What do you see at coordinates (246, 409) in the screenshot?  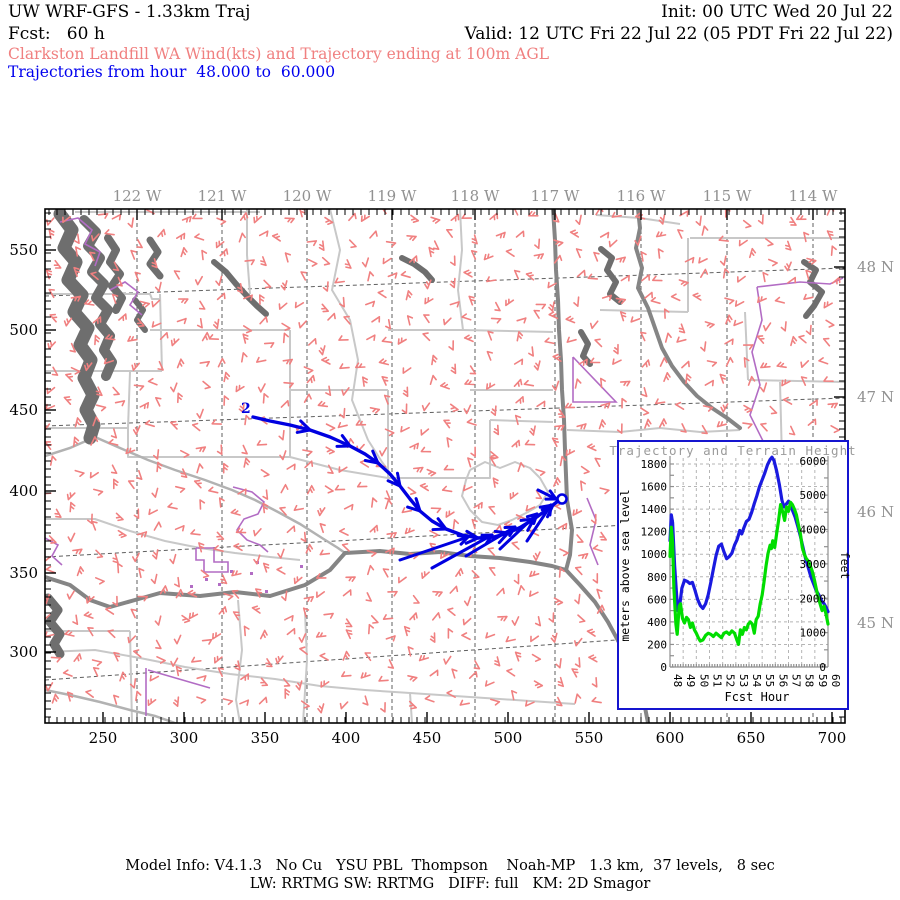 I see `trajectory-number-label: 2` at bounding box center [246, 409].